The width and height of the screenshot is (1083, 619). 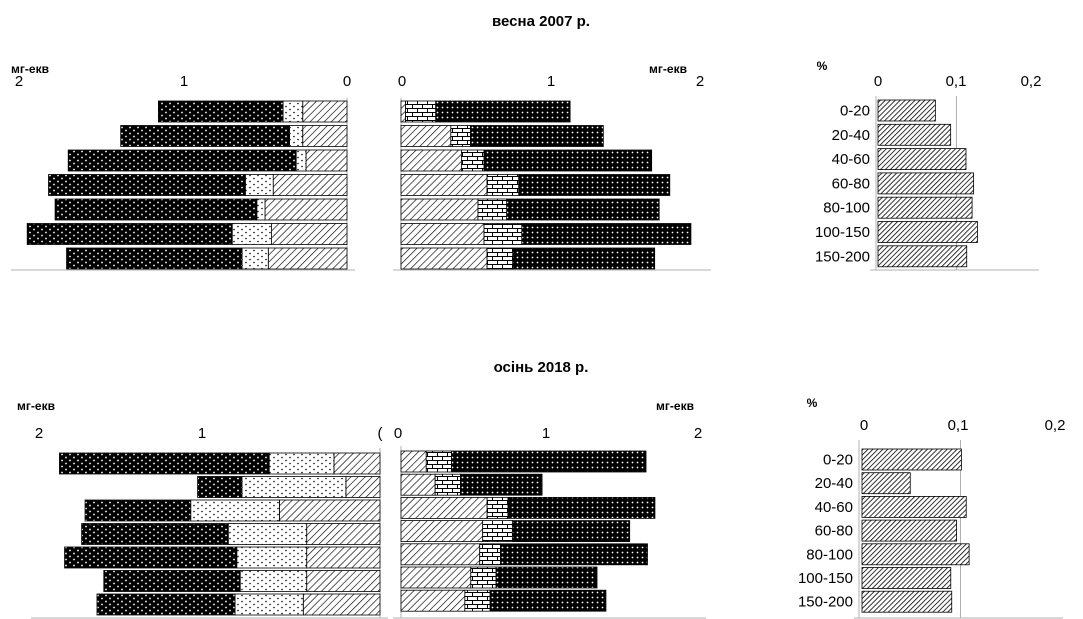 I want to click on category-label: 80-100, so click(x=846, y=208).